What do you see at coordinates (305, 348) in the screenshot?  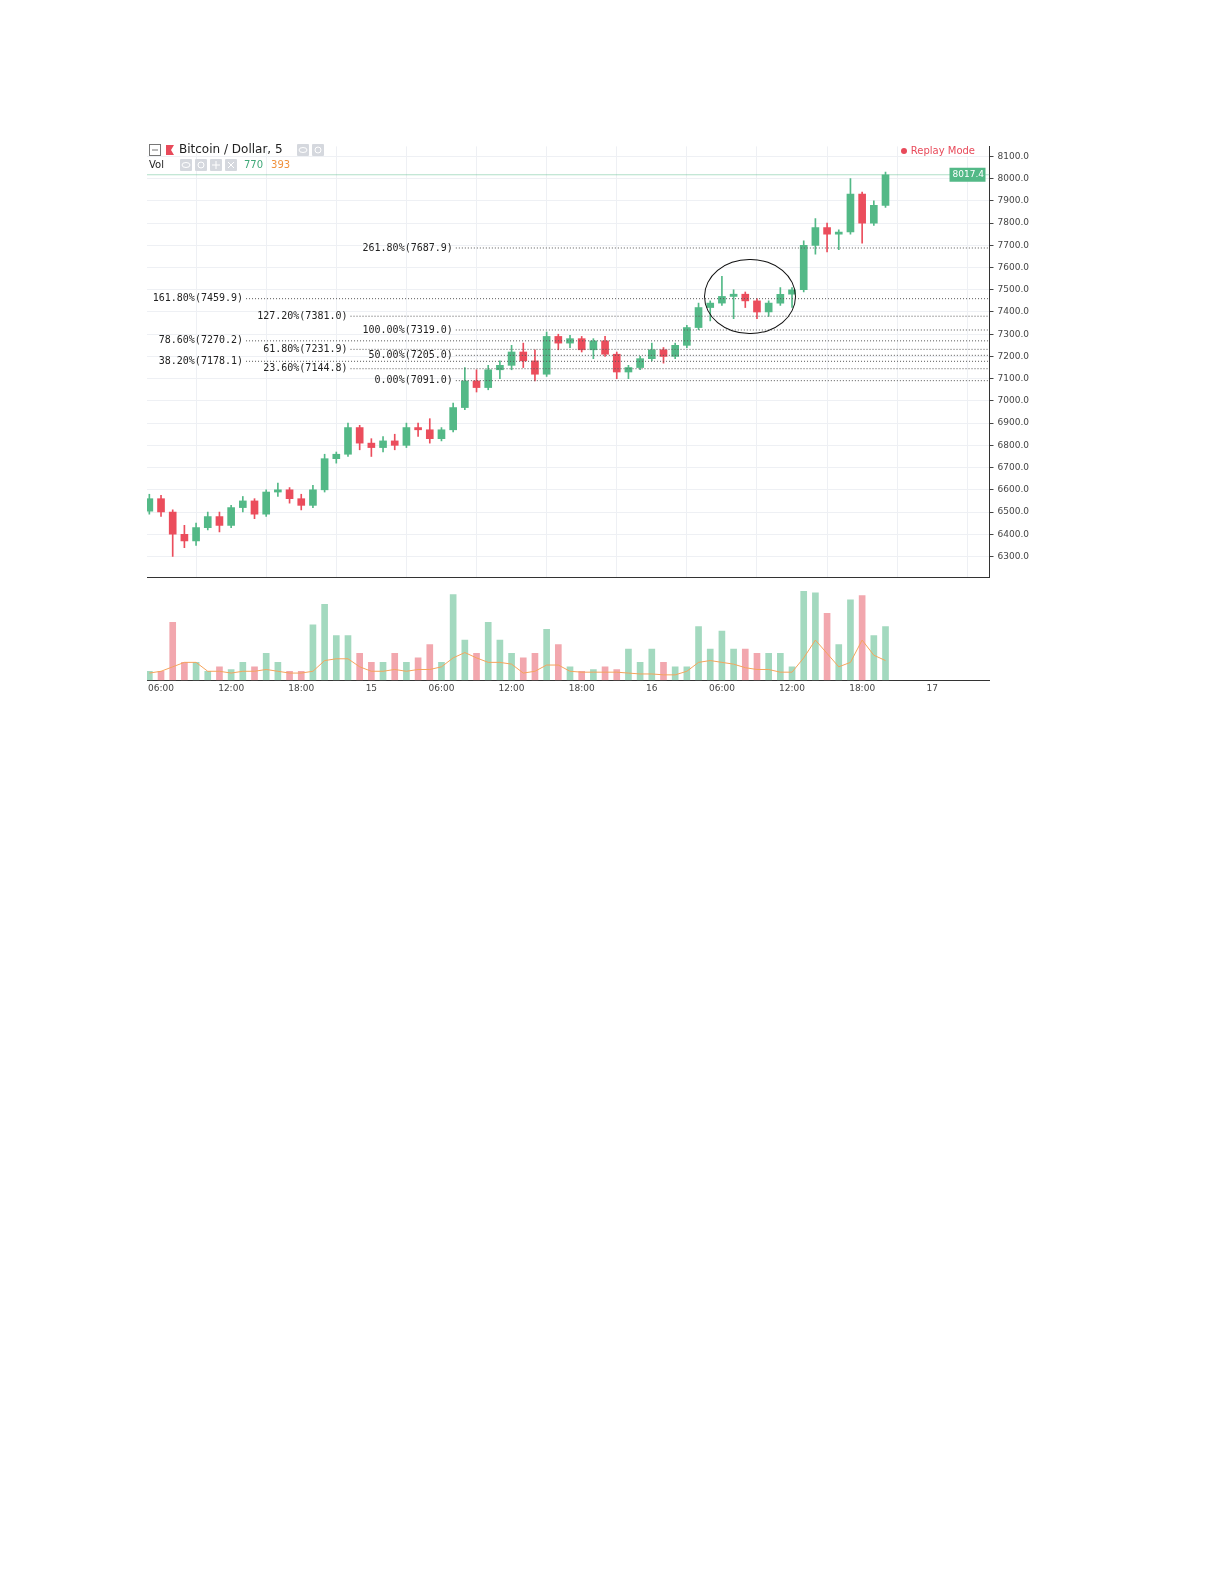 I see `ref-line-label: 61.80%(7231.9)` at bounding box center [305, 348].